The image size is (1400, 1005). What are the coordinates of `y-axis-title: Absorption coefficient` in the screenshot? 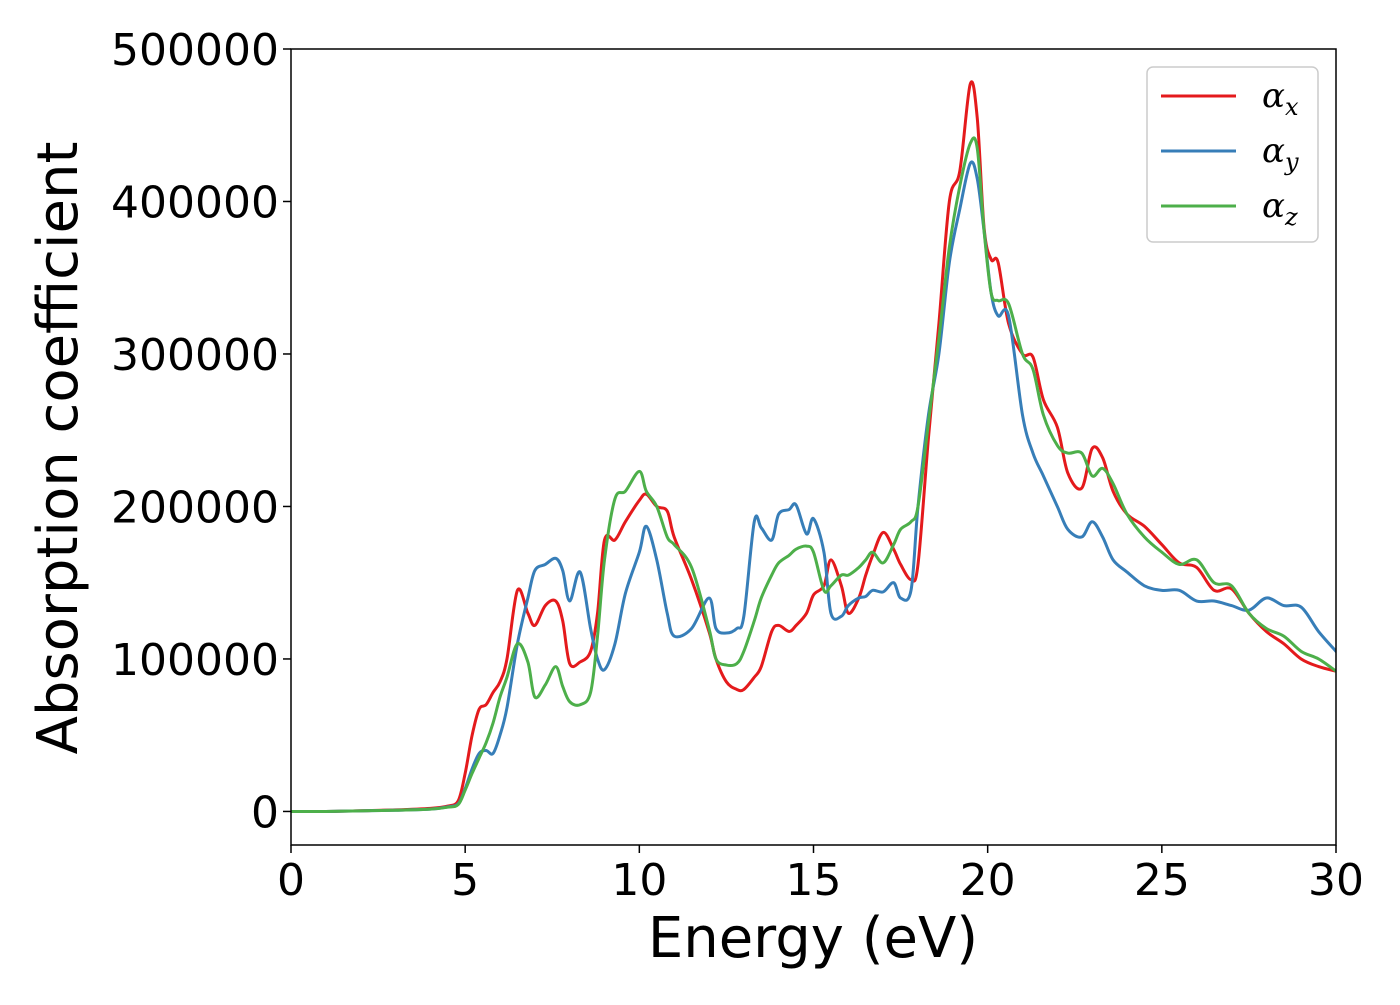 It's located at (58, 448).